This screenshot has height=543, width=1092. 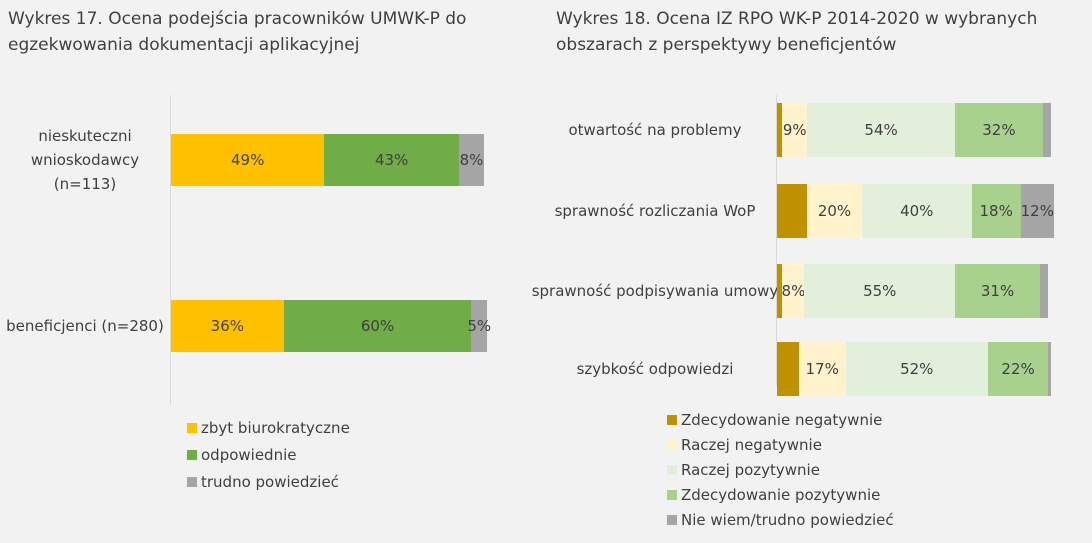 I want to click on value-label: 52%, so click(x=917, y=369).